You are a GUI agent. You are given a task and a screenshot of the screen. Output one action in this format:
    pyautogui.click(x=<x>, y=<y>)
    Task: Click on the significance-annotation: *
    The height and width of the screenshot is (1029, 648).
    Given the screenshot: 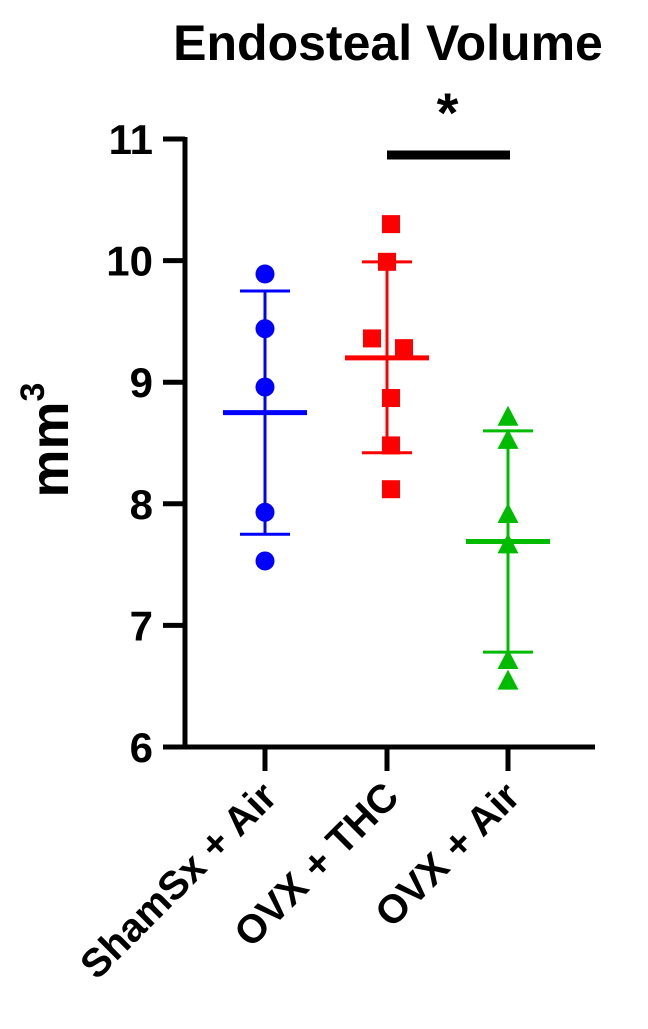 What is the action you would take?
    pyautogui.click(x=448, y=120)
    